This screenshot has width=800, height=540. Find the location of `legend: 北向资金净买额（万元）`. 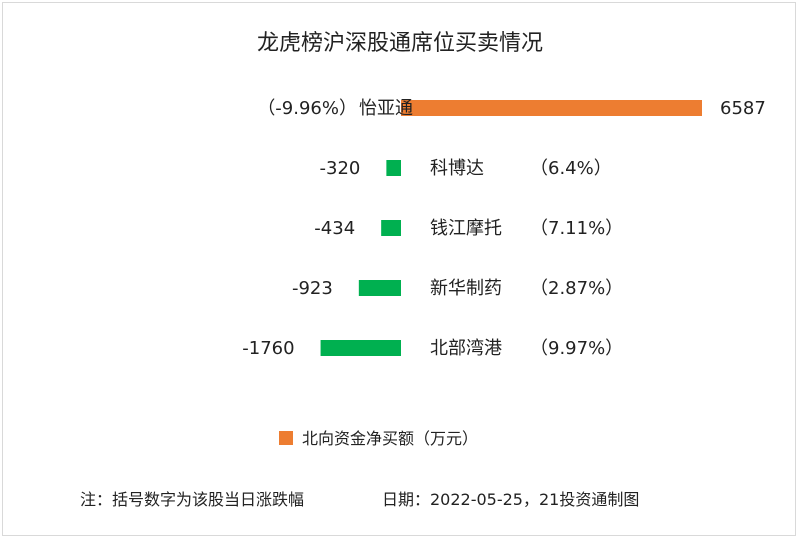

legend: 北向资金净买额（万元） is located at coordinates (378, 438).